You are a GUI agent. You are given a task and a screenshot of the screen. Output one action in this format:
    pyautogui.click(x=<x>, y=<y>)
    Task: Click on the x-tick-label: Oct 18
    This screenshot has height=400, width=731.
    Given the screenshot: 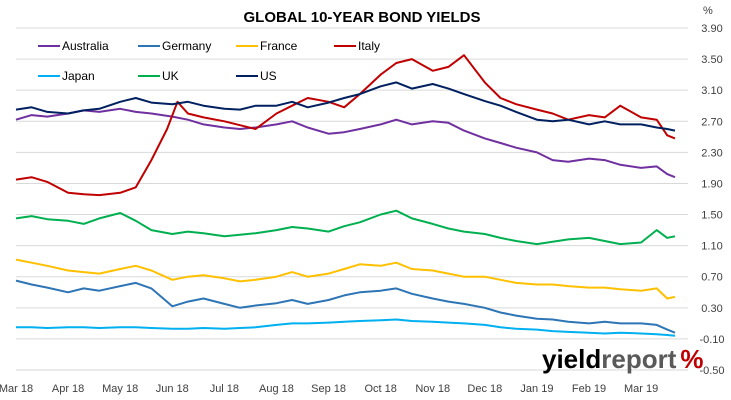 What is the action you would take?
    pyautogui.click(x=380, y=389)
    